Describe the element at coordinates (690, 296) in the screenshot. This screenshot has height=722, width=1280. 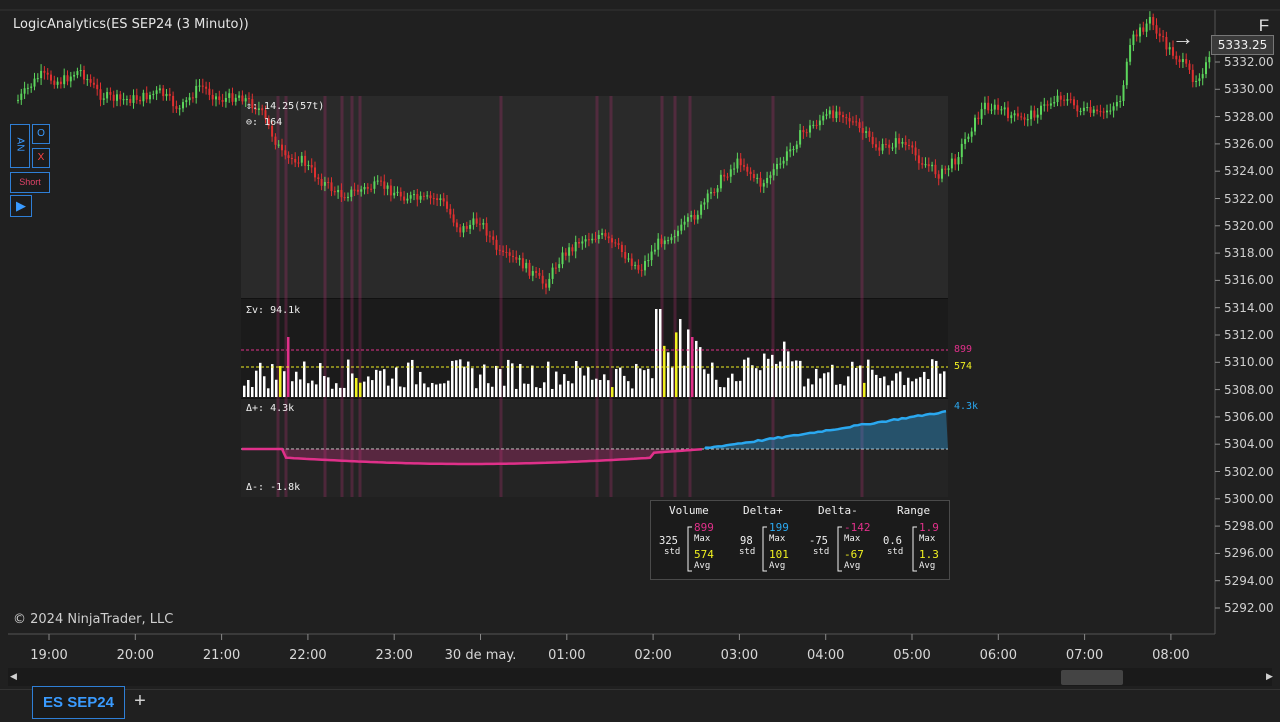
I see `highlight-column` at that location.